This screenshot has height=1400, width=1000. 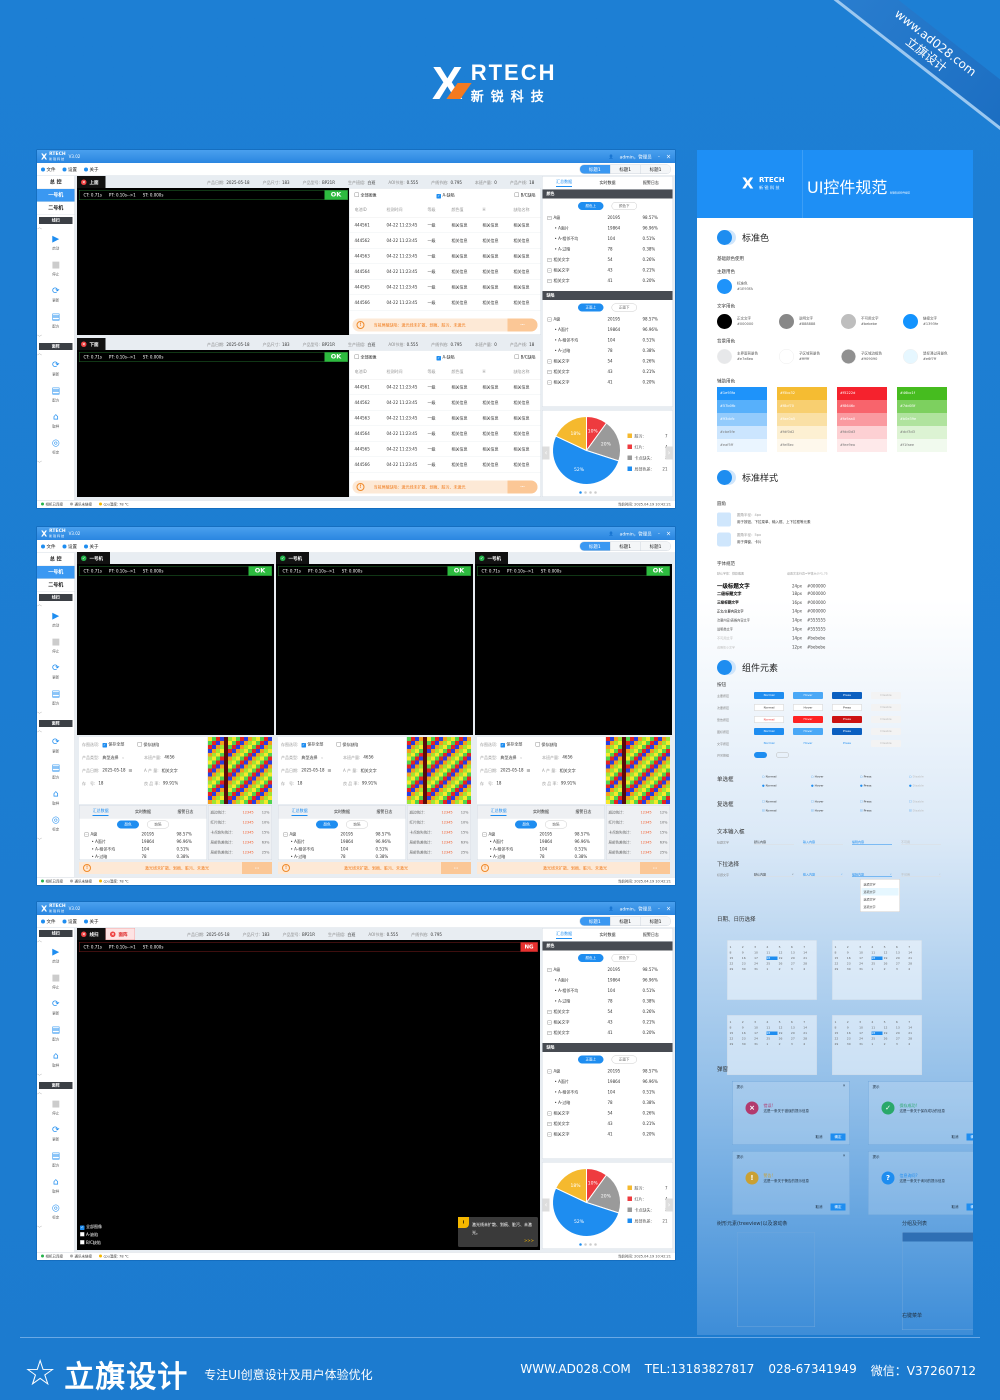 What do you see at coordinates (756, 969) in the screenshot?
I see `calendar-day: 31` at bounding box center [756, 969].